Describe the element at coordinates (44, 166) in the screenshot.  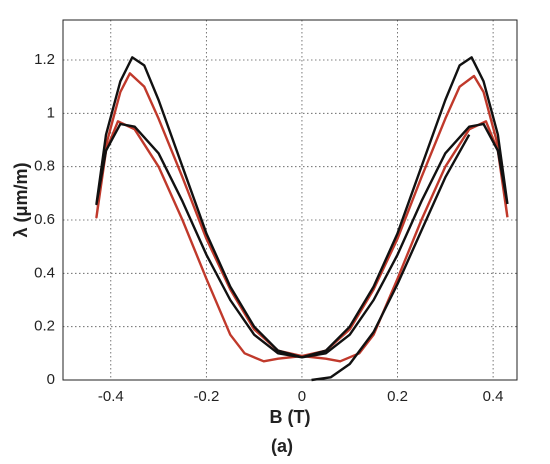
I see `y-tick-label: 0.8` at that location.